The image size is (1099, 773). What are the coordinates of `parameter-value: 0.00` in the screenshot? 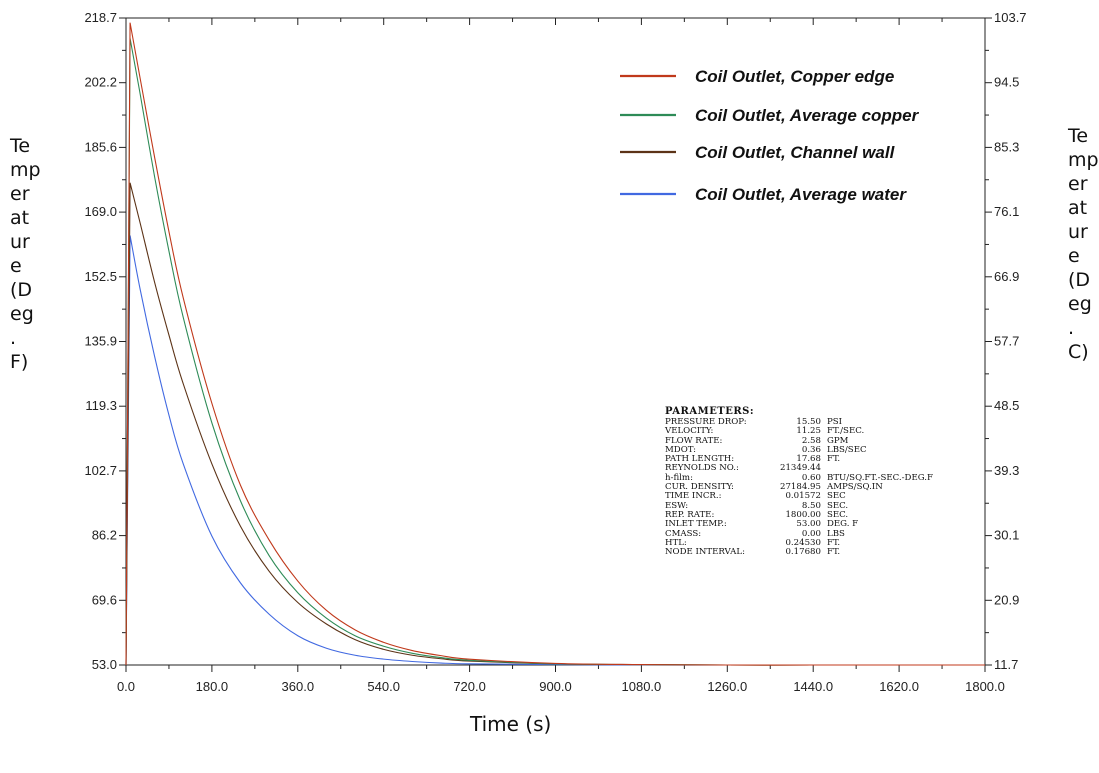 It's located at (811, 533).